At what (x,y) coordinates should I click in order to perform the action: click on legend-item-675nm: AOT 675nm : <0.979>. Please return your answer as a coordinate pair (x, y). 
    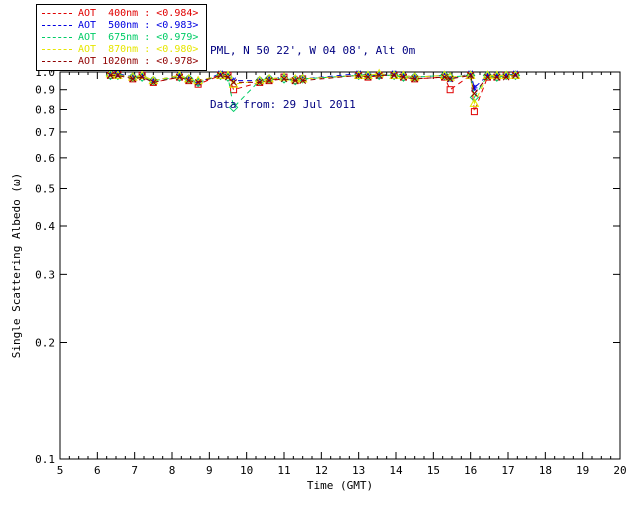
    Looking at the image, I should click on (120, 37).